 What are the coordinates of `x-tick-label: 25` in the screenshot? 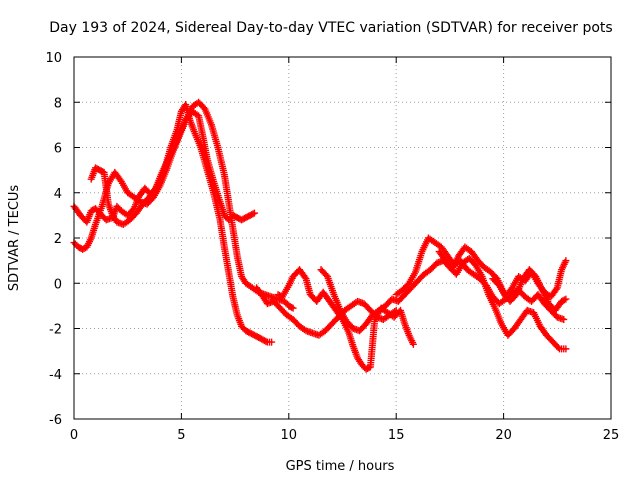 It's located at (611, 435).